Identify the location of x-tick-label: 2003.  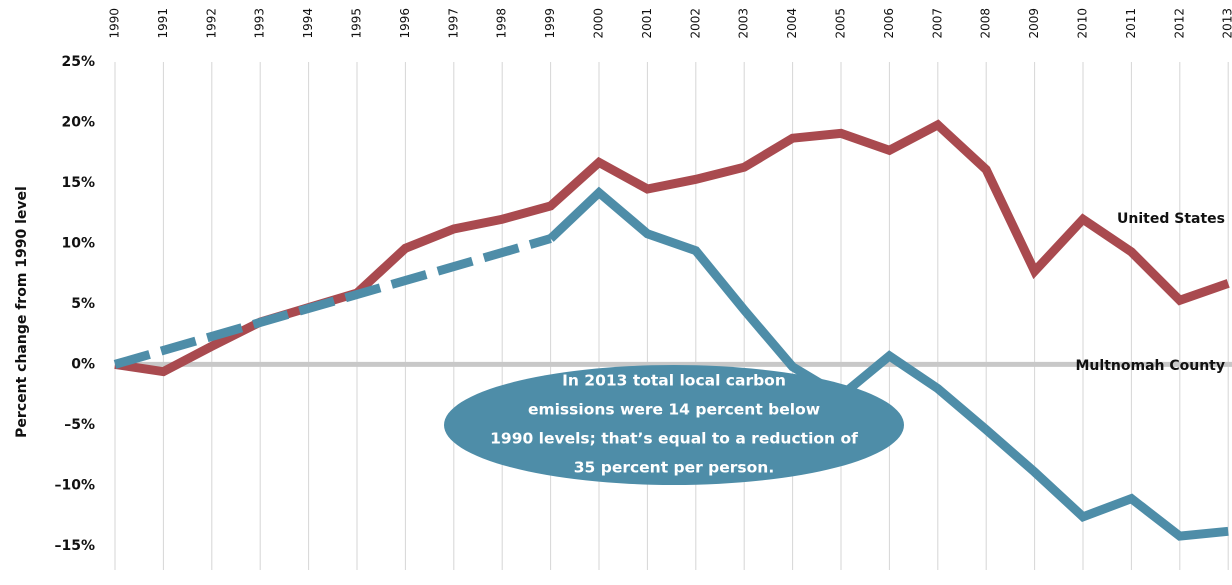
(744, 23).